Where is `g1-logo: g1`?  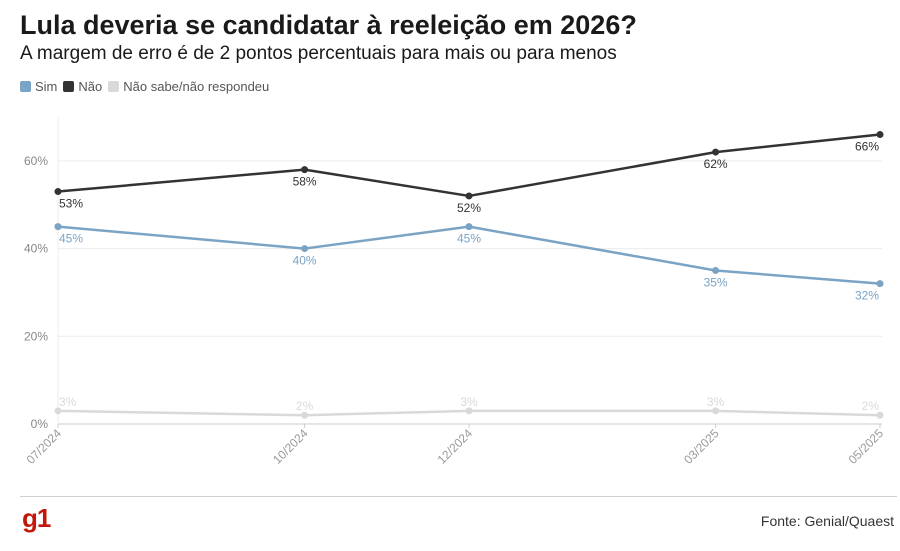
g1-logo: g1 is located at coordinates (36, 518).